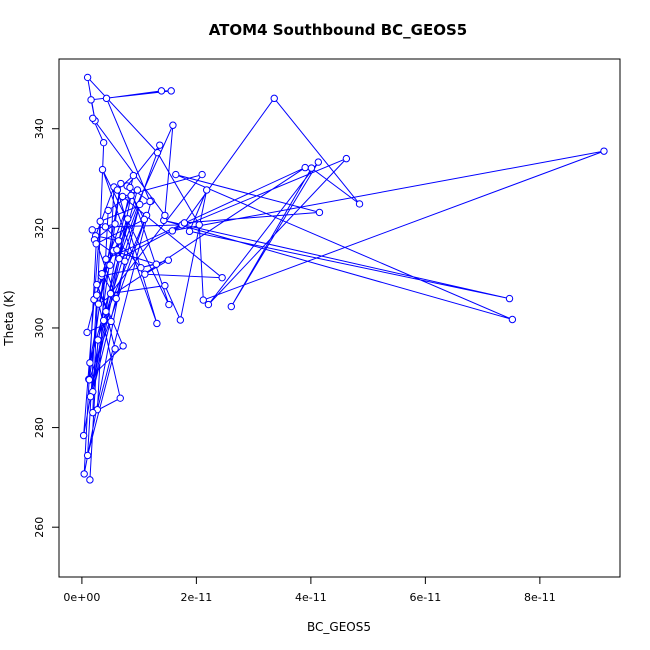  I want to click on x-tick-label: 4e-11, so click(311, 597).